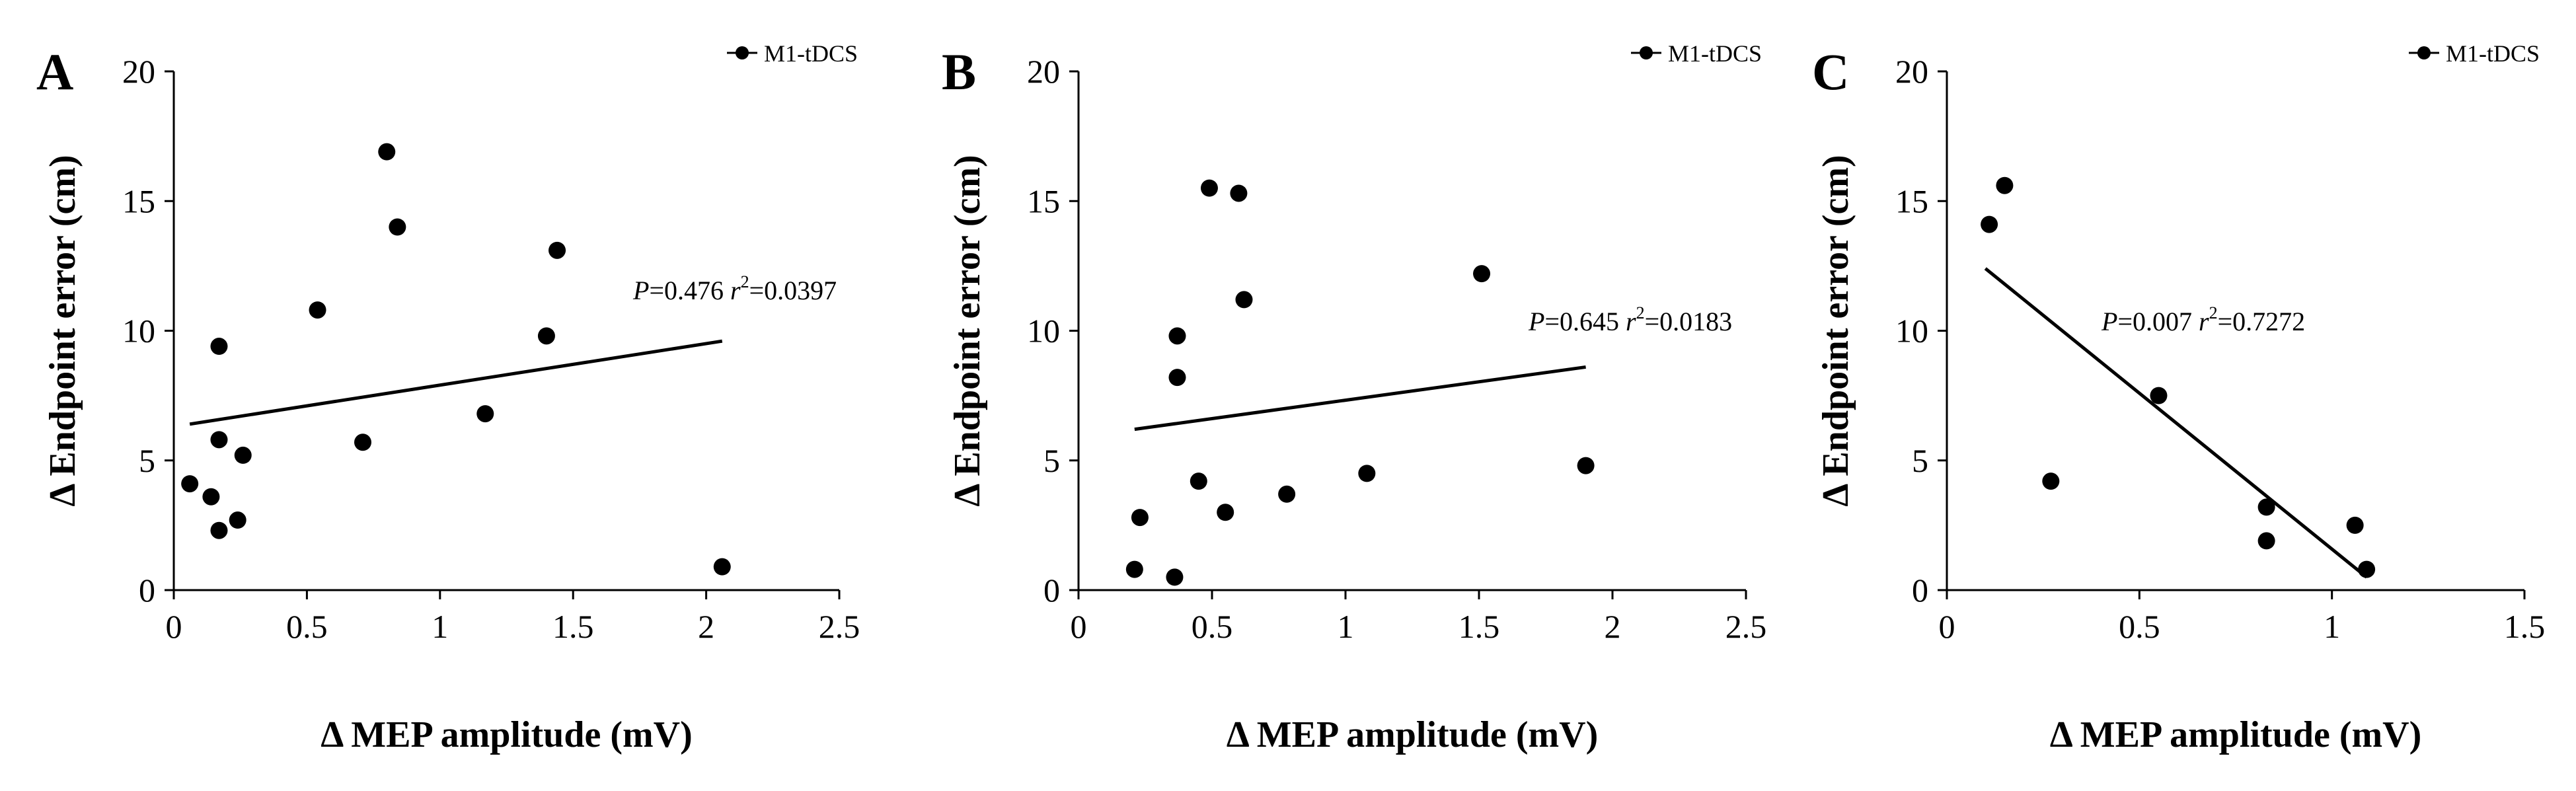 This screenshot has height=791, width=2576. What do you see at coordinates (2203, 319) in the screenshot?
I see `stat-annotation: P=0.007 r2=0.7272` at bounding box center [2203, 319].